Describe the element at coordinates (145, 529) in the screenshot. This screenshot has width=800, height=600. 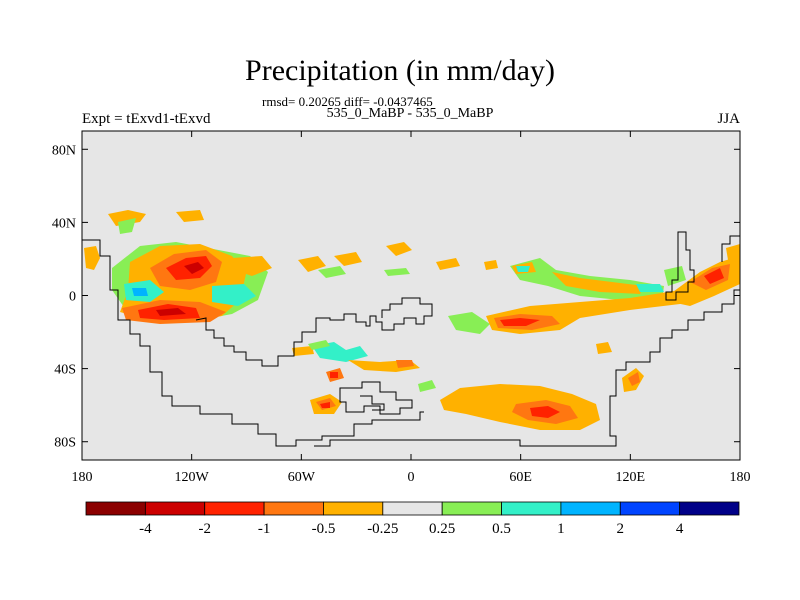
I see `colorbar-label: -4` at that location.